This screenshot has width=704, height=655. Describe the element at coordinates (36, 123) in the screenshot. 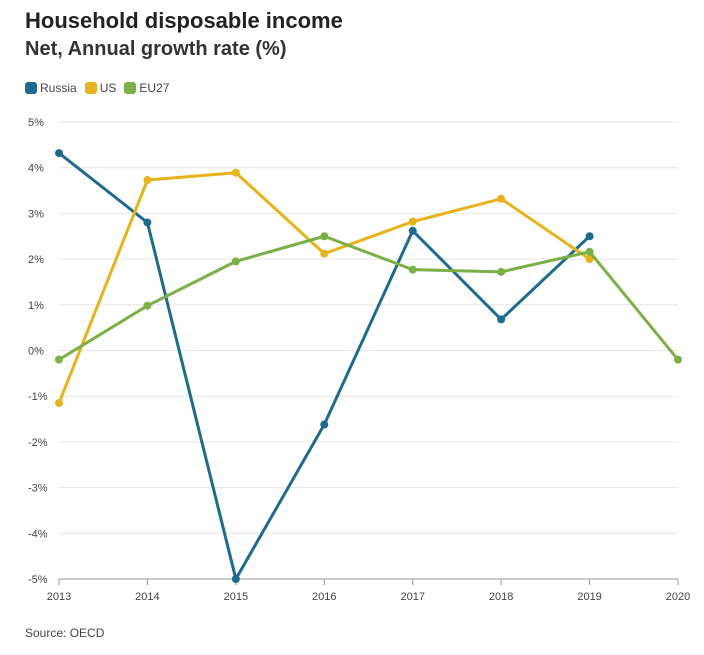

I see `y-tick-label: 5%` at that location.